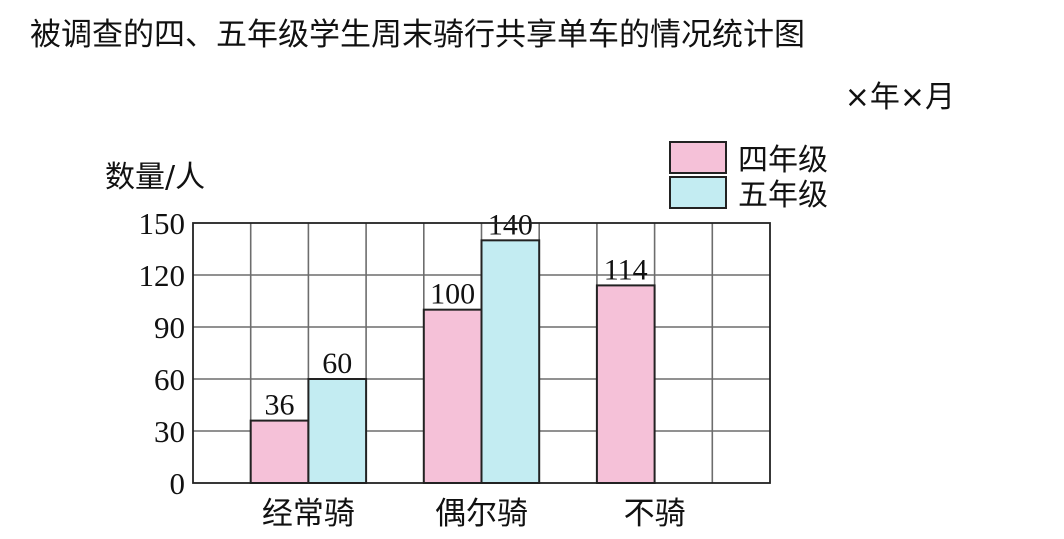 The image size is (1064, 539). Describe the element at coordinates (626, 269) in the screenshot. I see `data-label-grade4-never: 114` at that location.